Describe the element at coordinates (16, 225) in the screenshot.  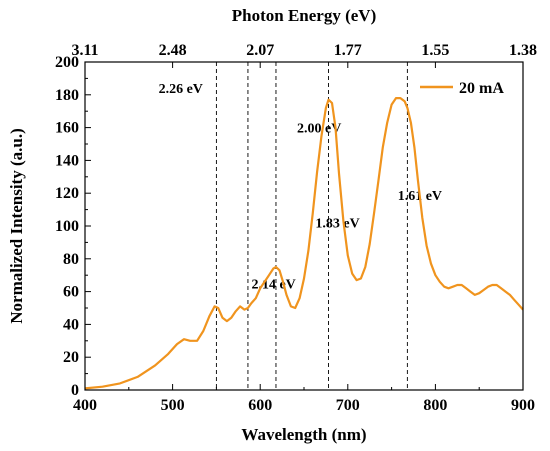
I see `y-axis-title: Normalized Intensity (a.u.)` at that location.